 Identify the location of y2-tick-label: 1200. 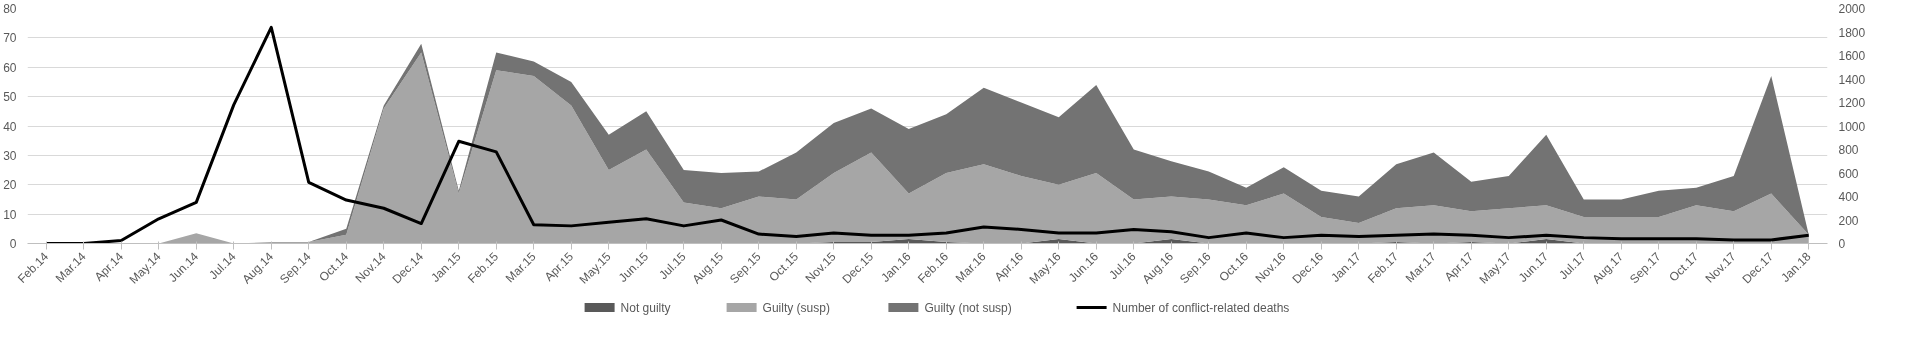
(1852, 103).